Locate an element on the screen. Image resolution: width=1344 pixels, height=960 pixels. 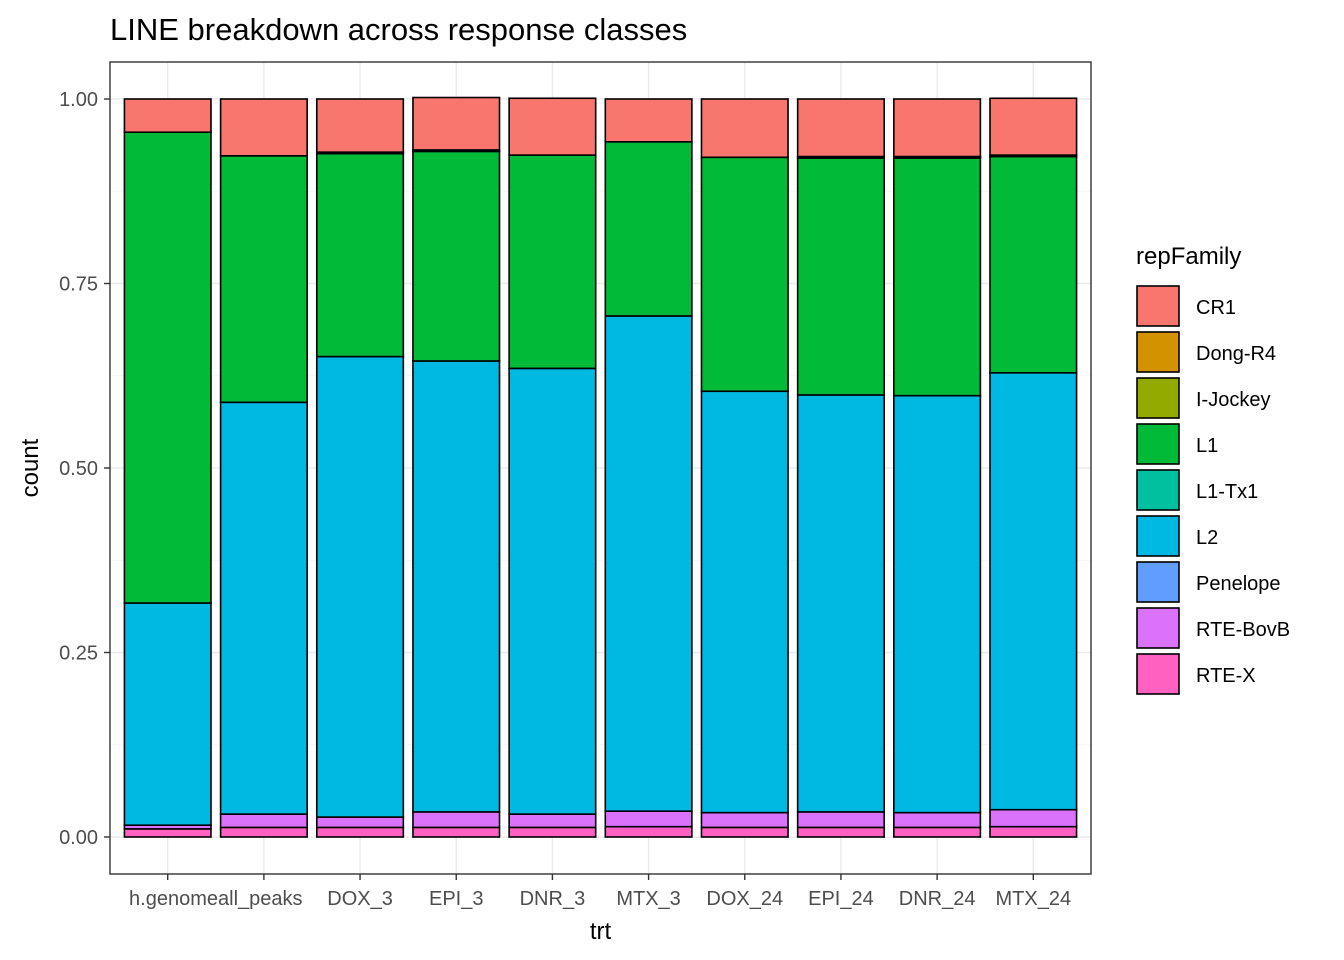
legend-label: Dong-R4 is located at coordinates (1236, 354).